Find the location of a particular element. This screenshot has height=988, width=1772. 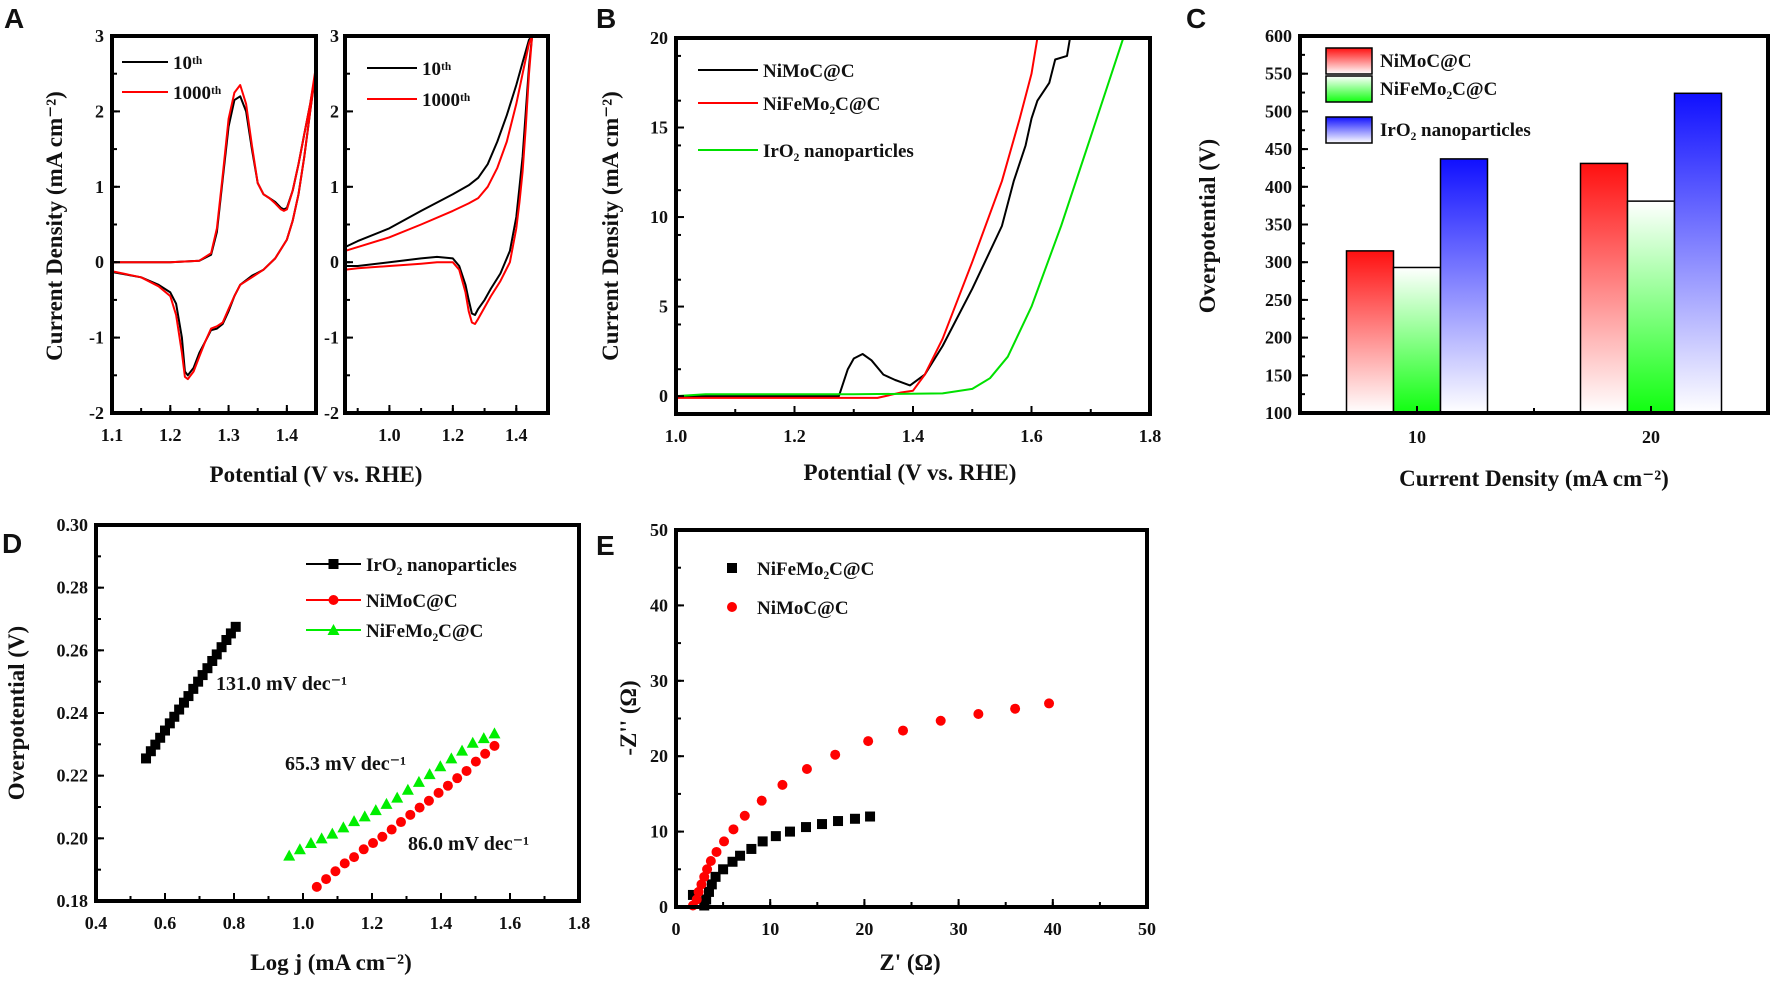

y-tick-label: 100 is located at coordinates (1278, 413).